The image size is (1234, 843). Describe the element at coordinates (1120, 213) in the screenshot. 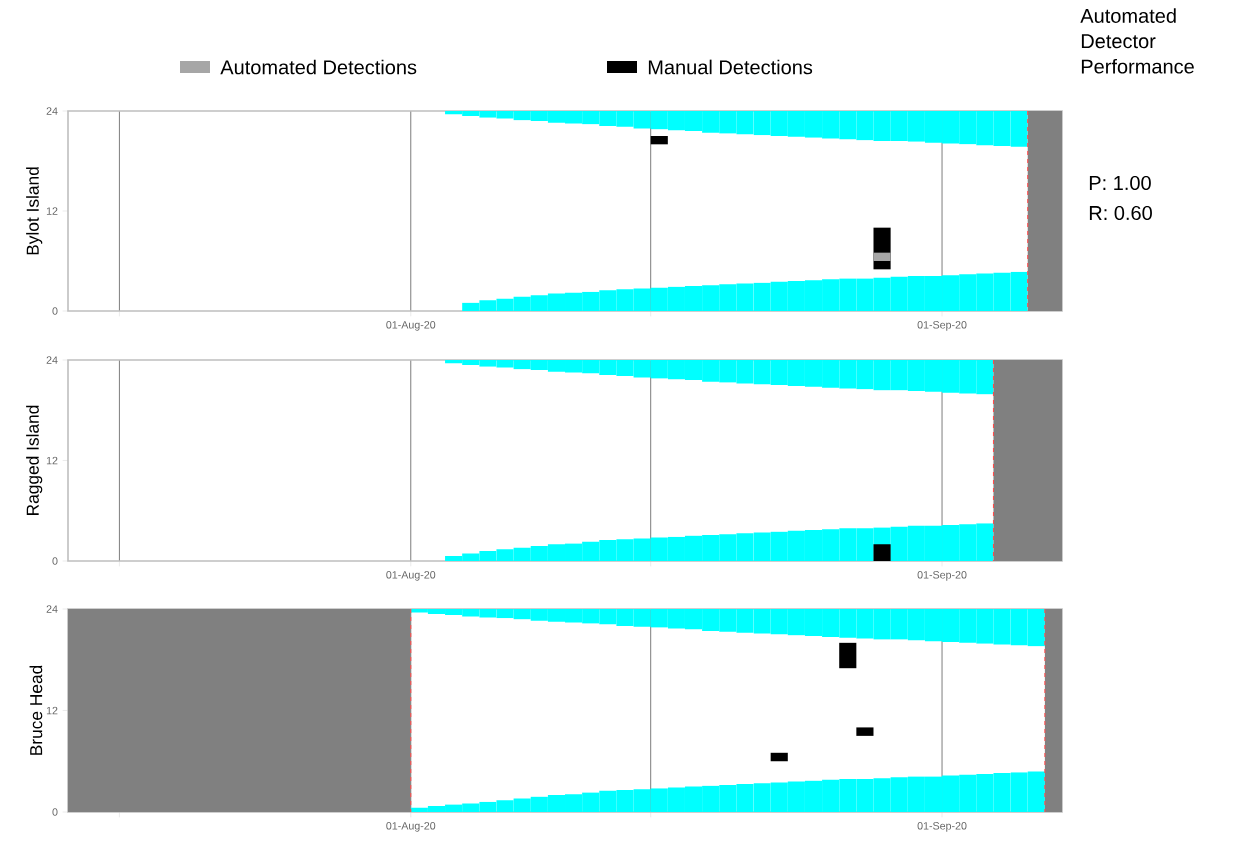

I see `text: R: 0.60` at that location.